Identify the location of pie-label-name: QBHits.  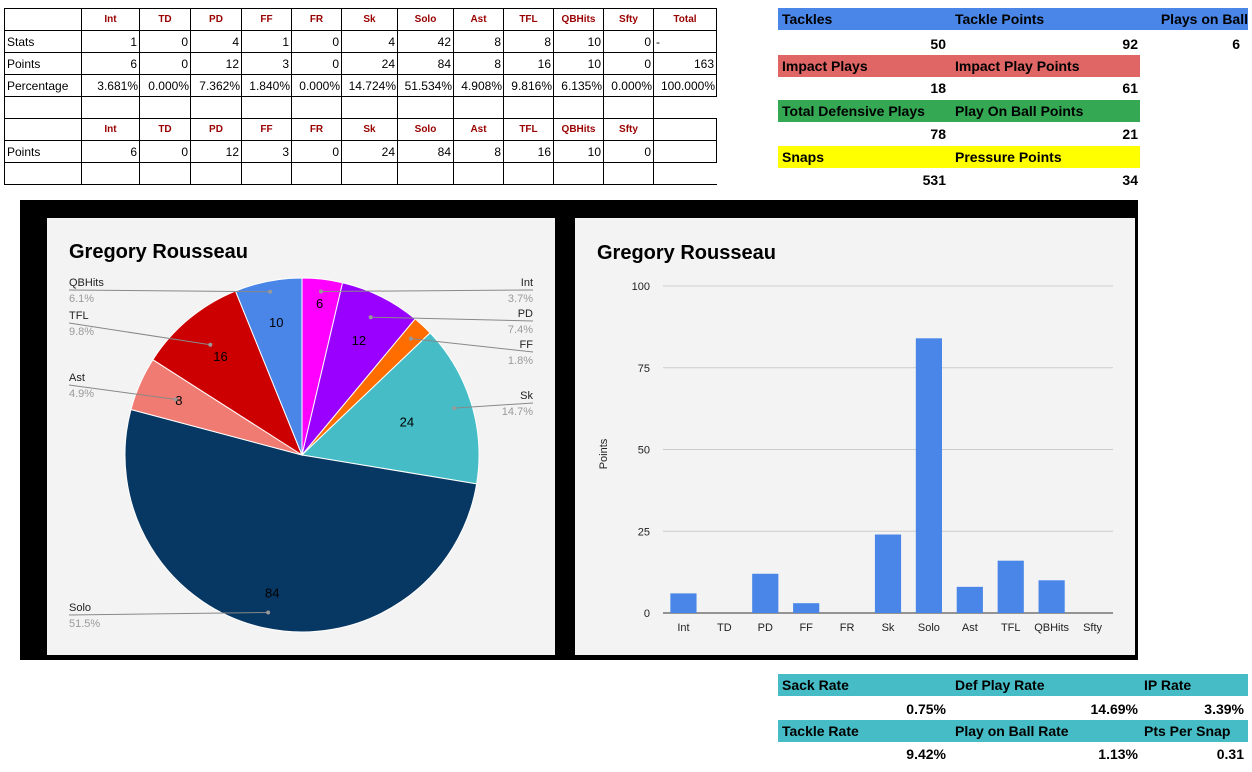
(86, 283).